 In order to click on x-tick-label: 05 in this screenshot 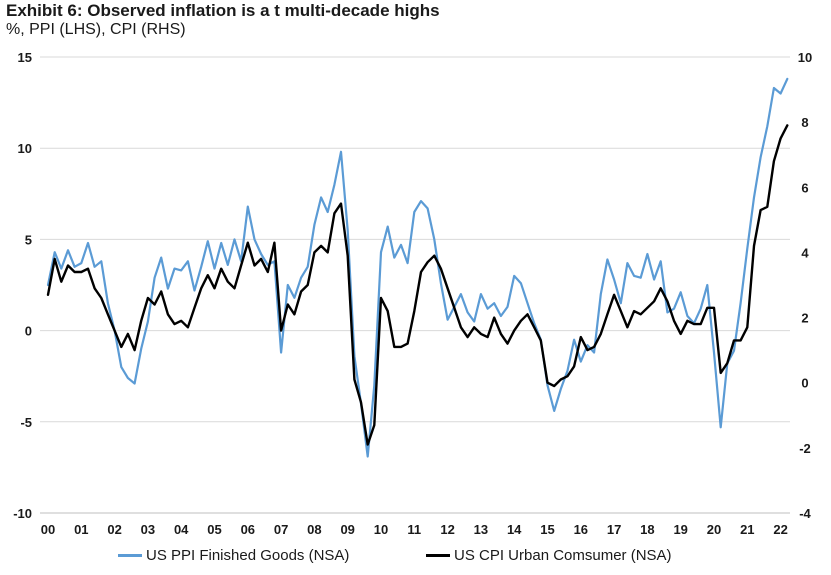, I will do `click(214, 529)`.